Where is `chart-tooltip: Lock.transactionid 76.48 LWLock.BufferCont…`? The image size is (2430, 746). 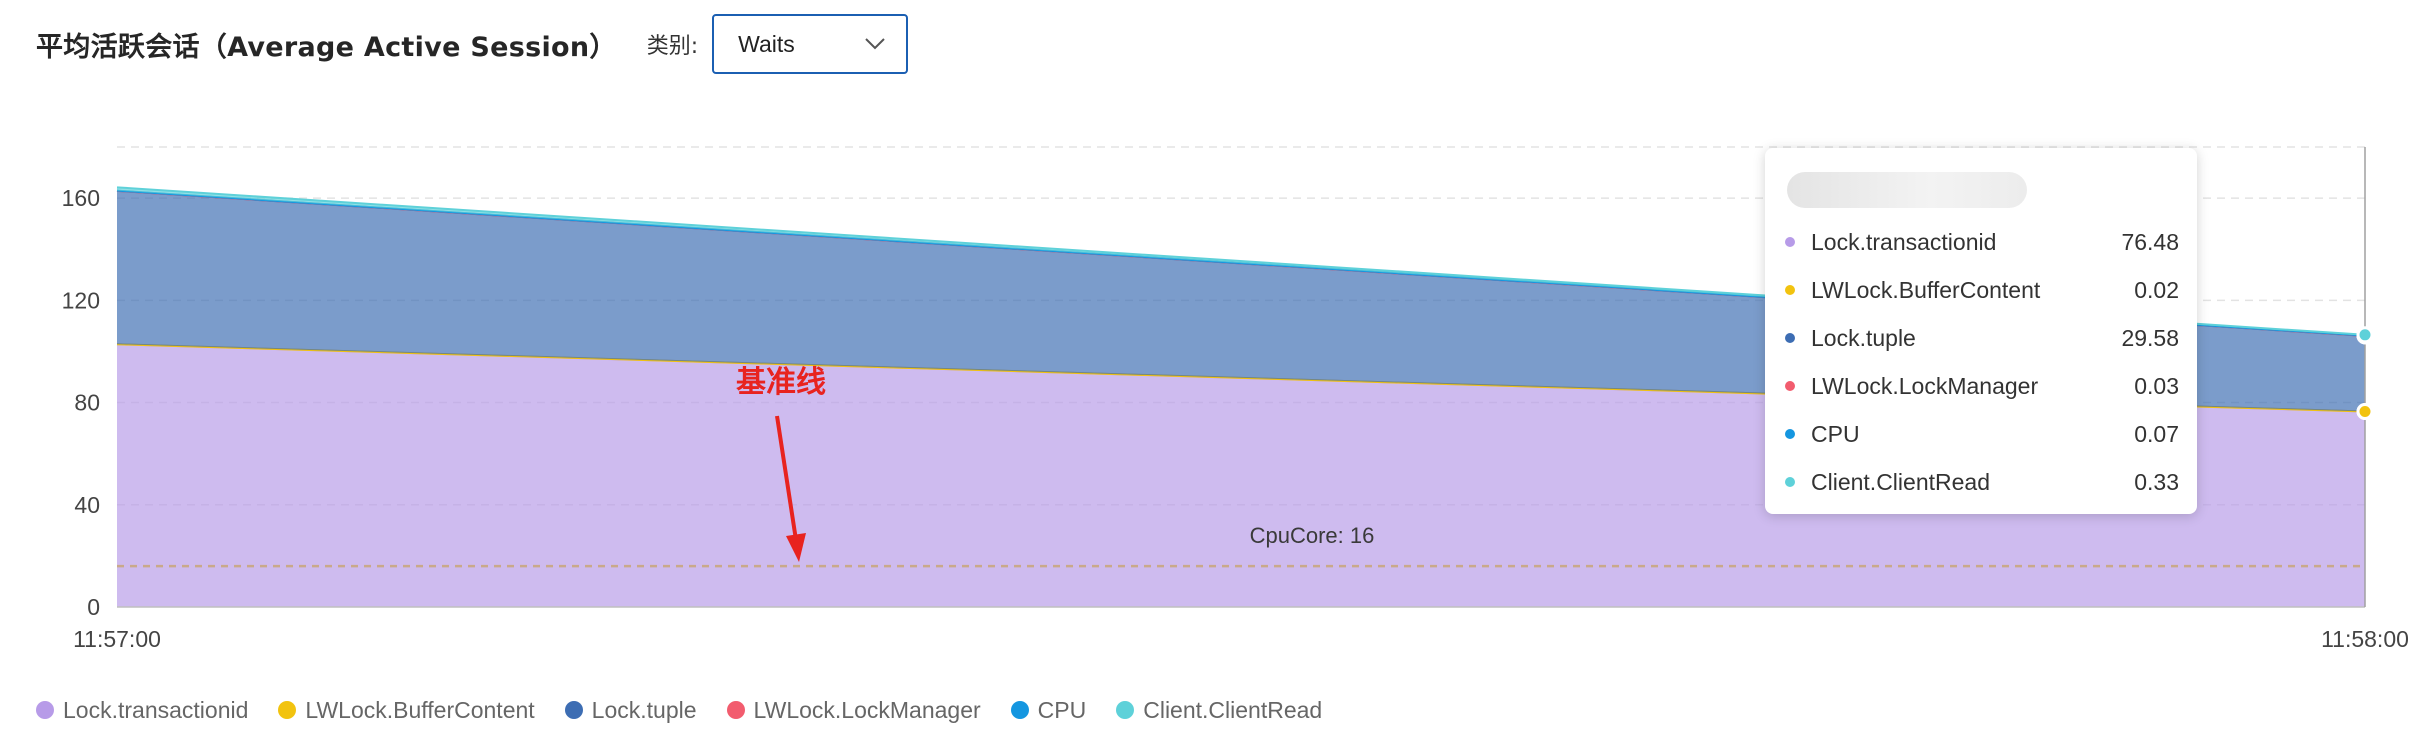
chart-tooltip: Lock.transactionid 76.48 LWLock.BufferCont… is located at coordinates (1981, 331).